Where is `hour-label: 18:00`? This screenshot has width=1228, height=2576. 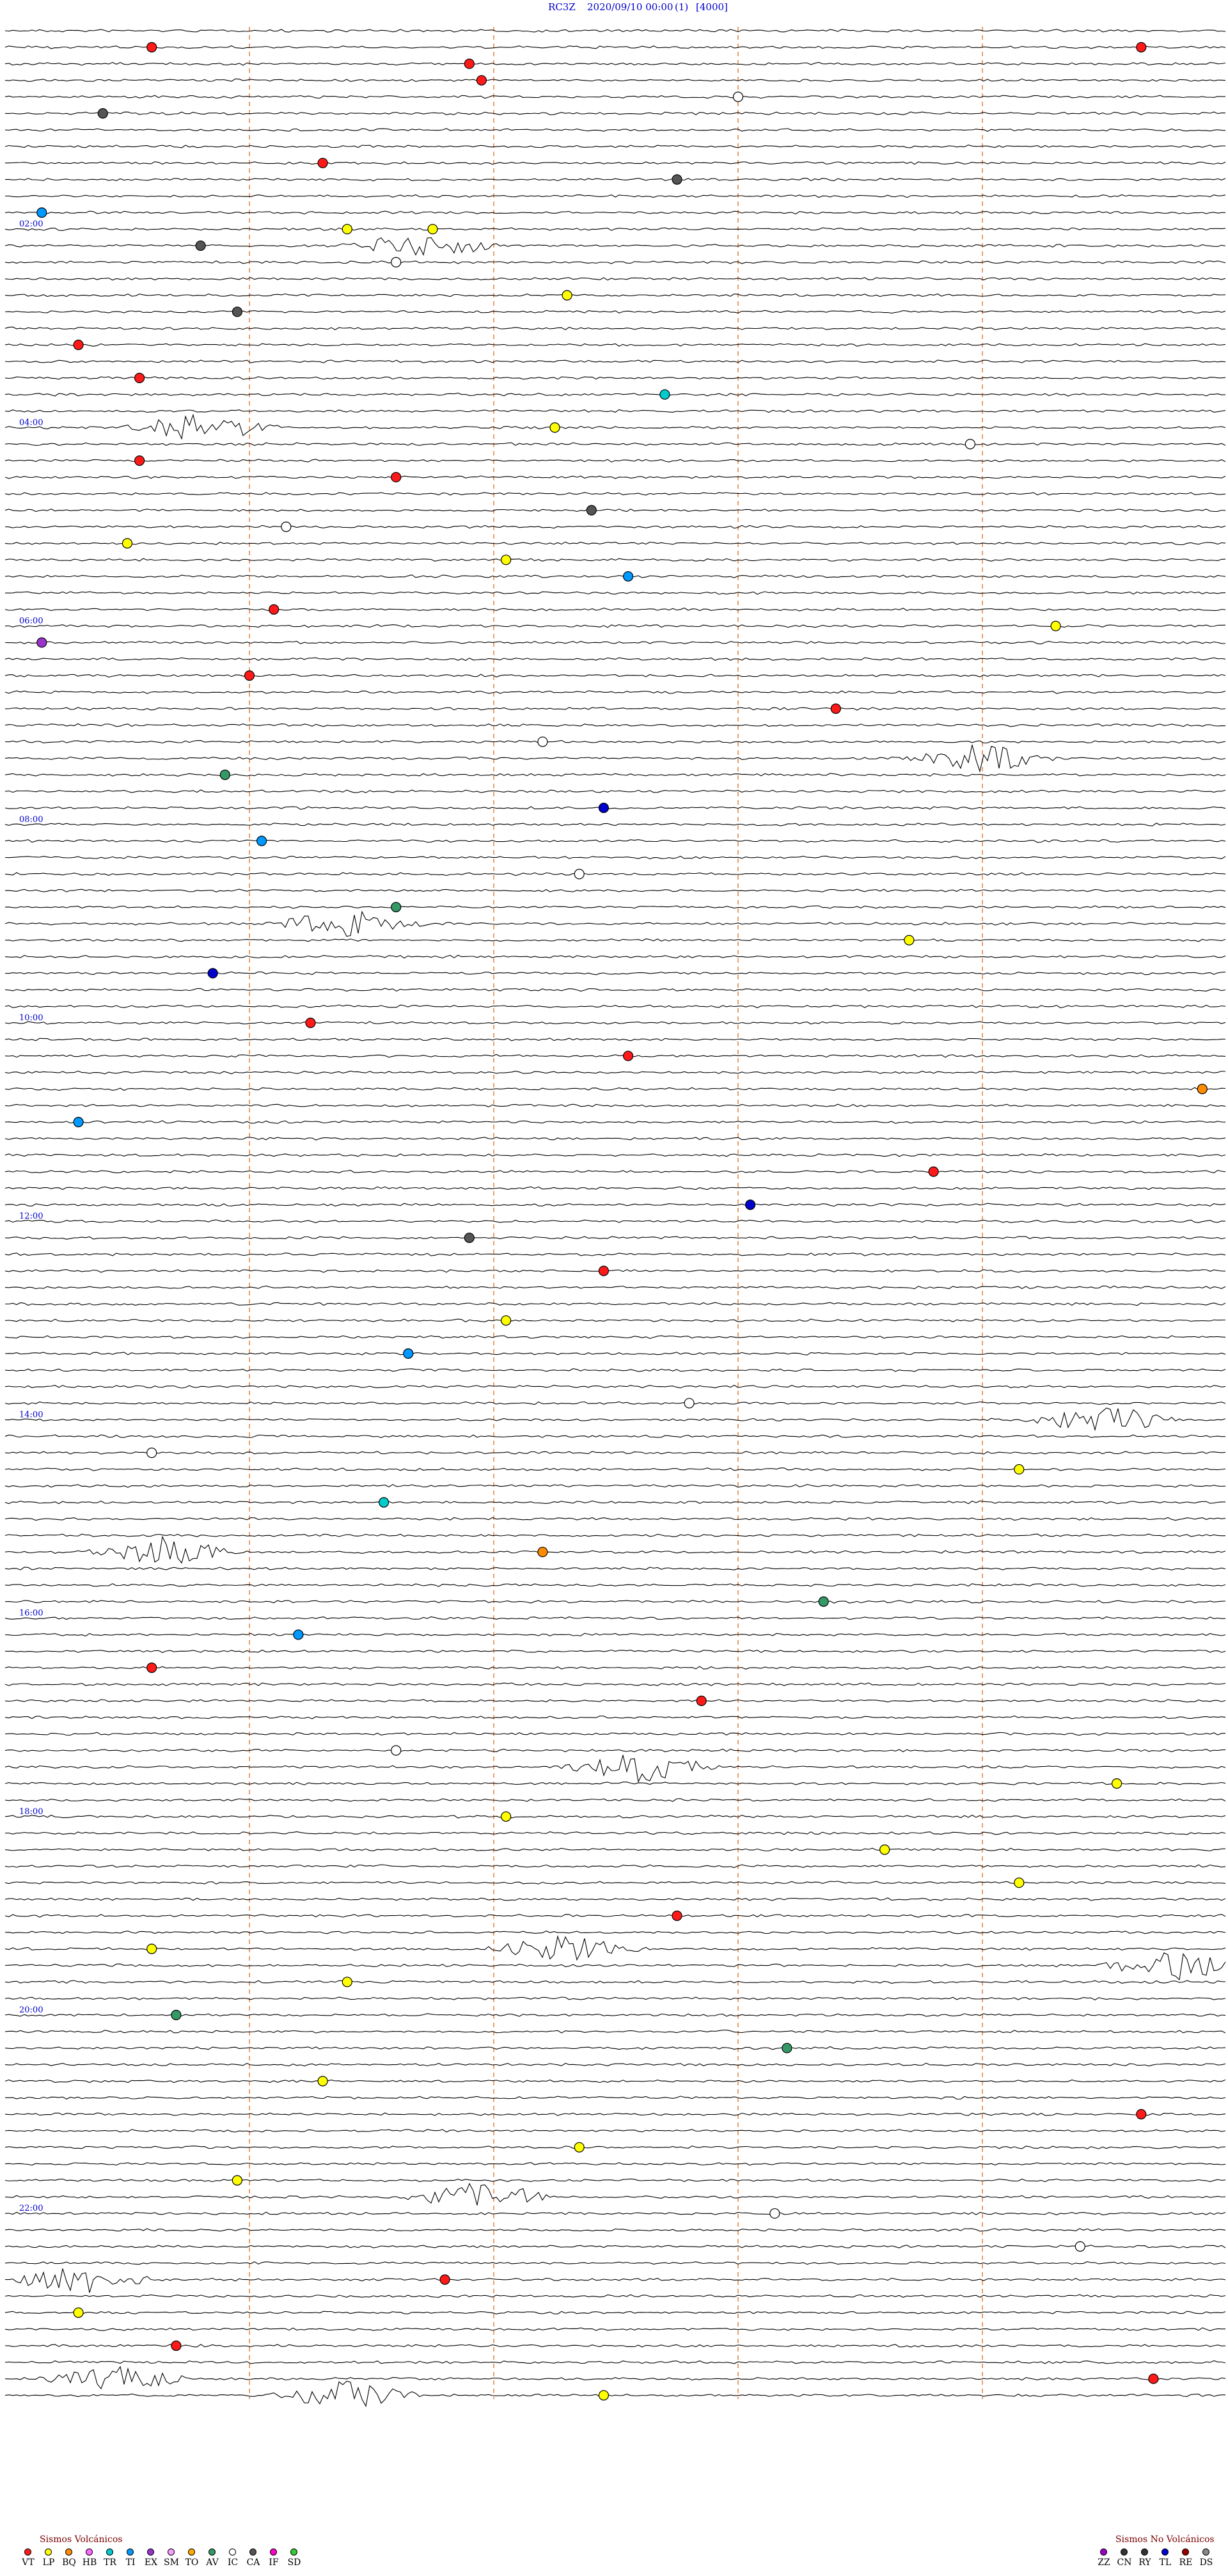
hour-label: 18:00 is located at coordinates (31, 1812).